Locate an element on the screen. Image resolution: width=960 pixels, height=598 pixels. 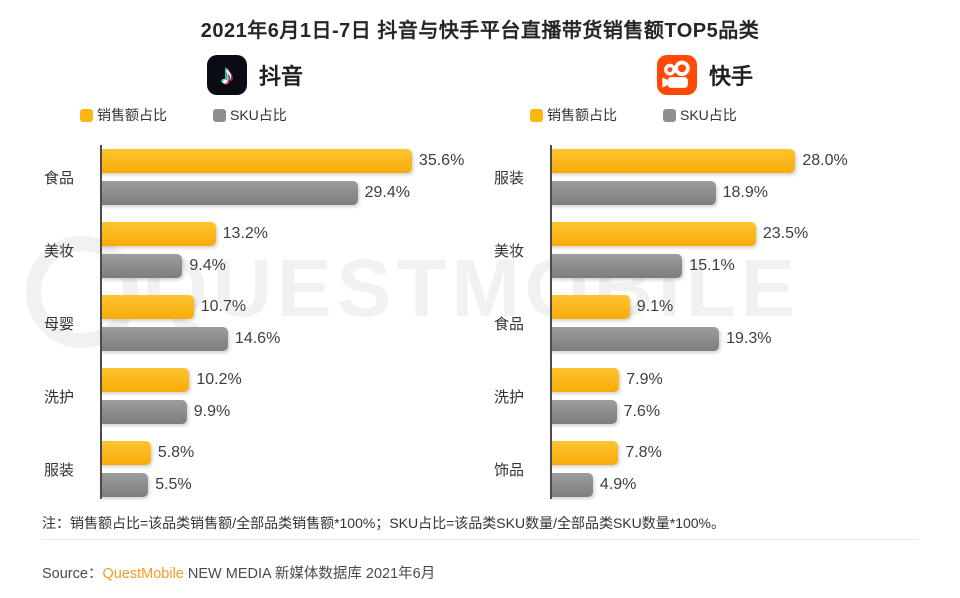
bar-pair: 9.1% 19.3% is located at coordinates (734, 323).